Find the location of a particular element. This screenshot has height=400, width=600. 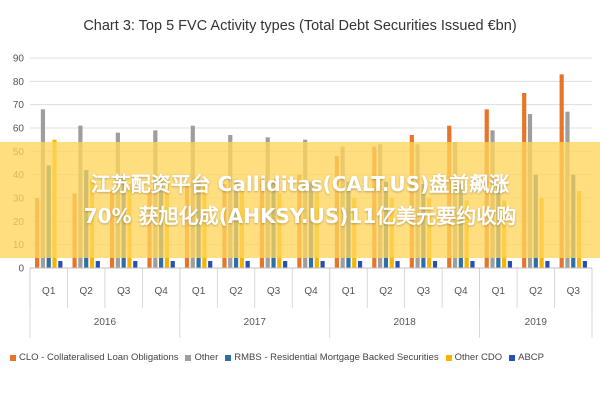

y-tick-label: 60 is located at coordinates (19, 129).